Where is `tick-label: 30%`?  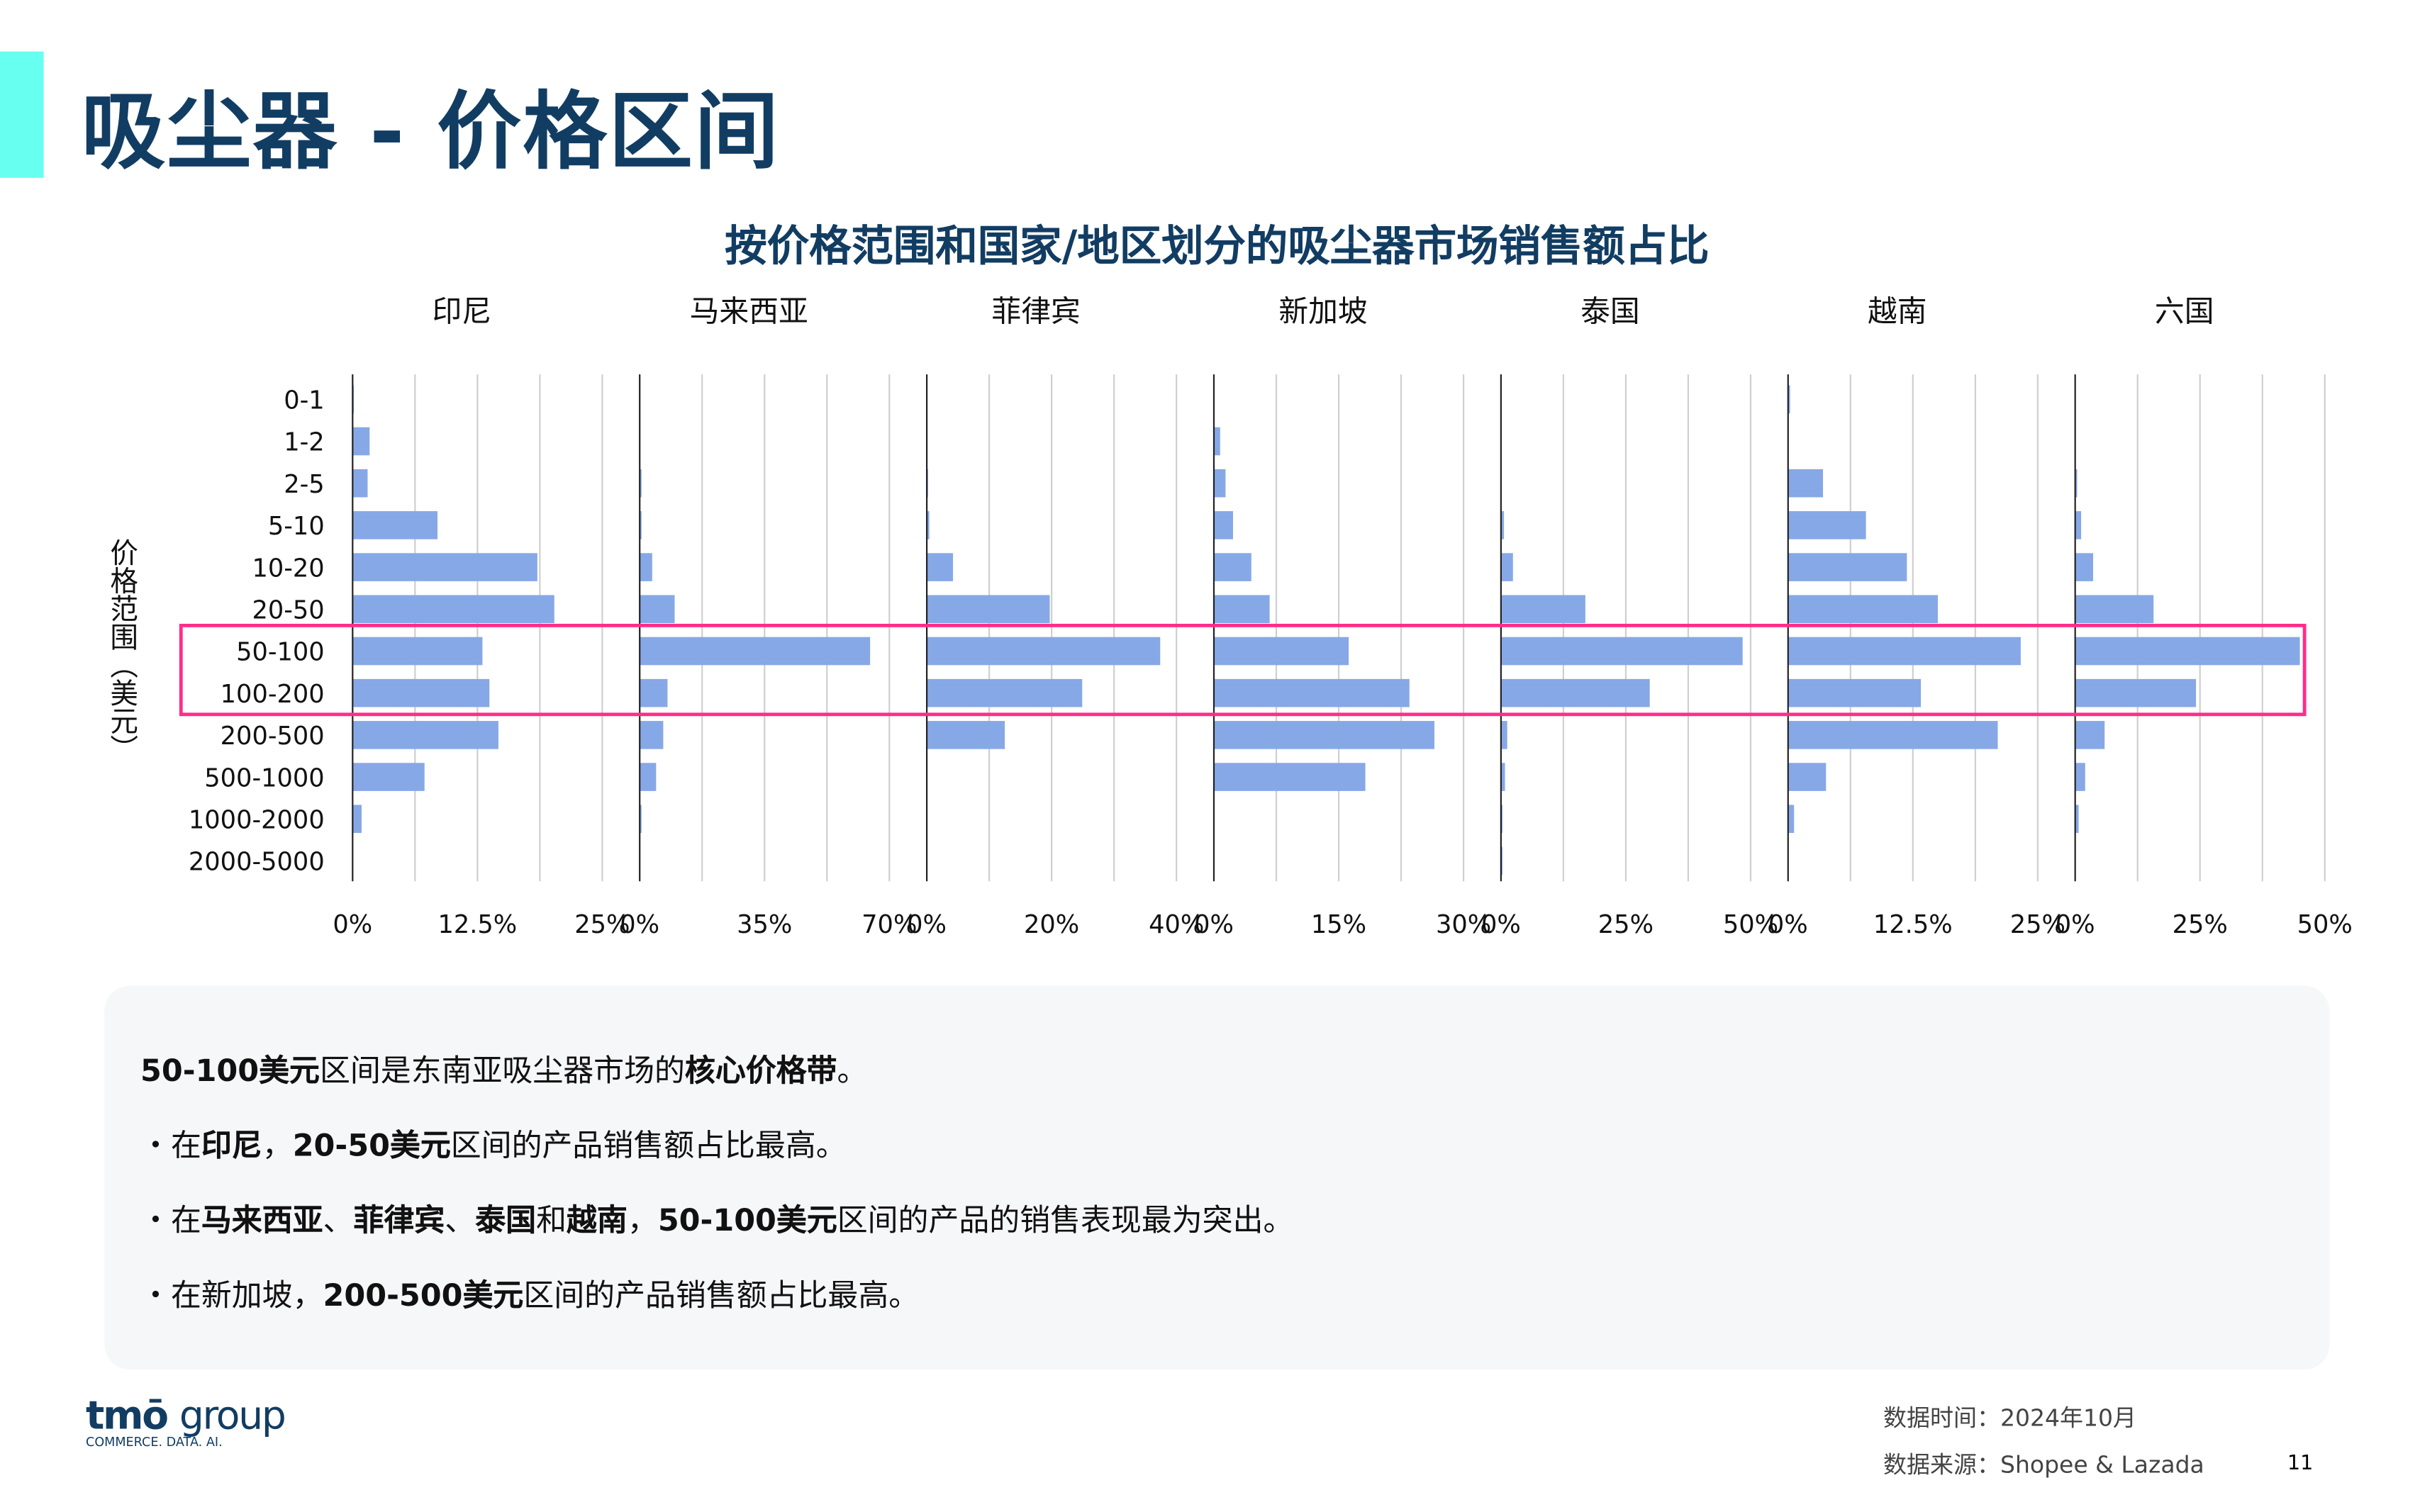
tick-label: 30% is located at coordinates (1463, 925).